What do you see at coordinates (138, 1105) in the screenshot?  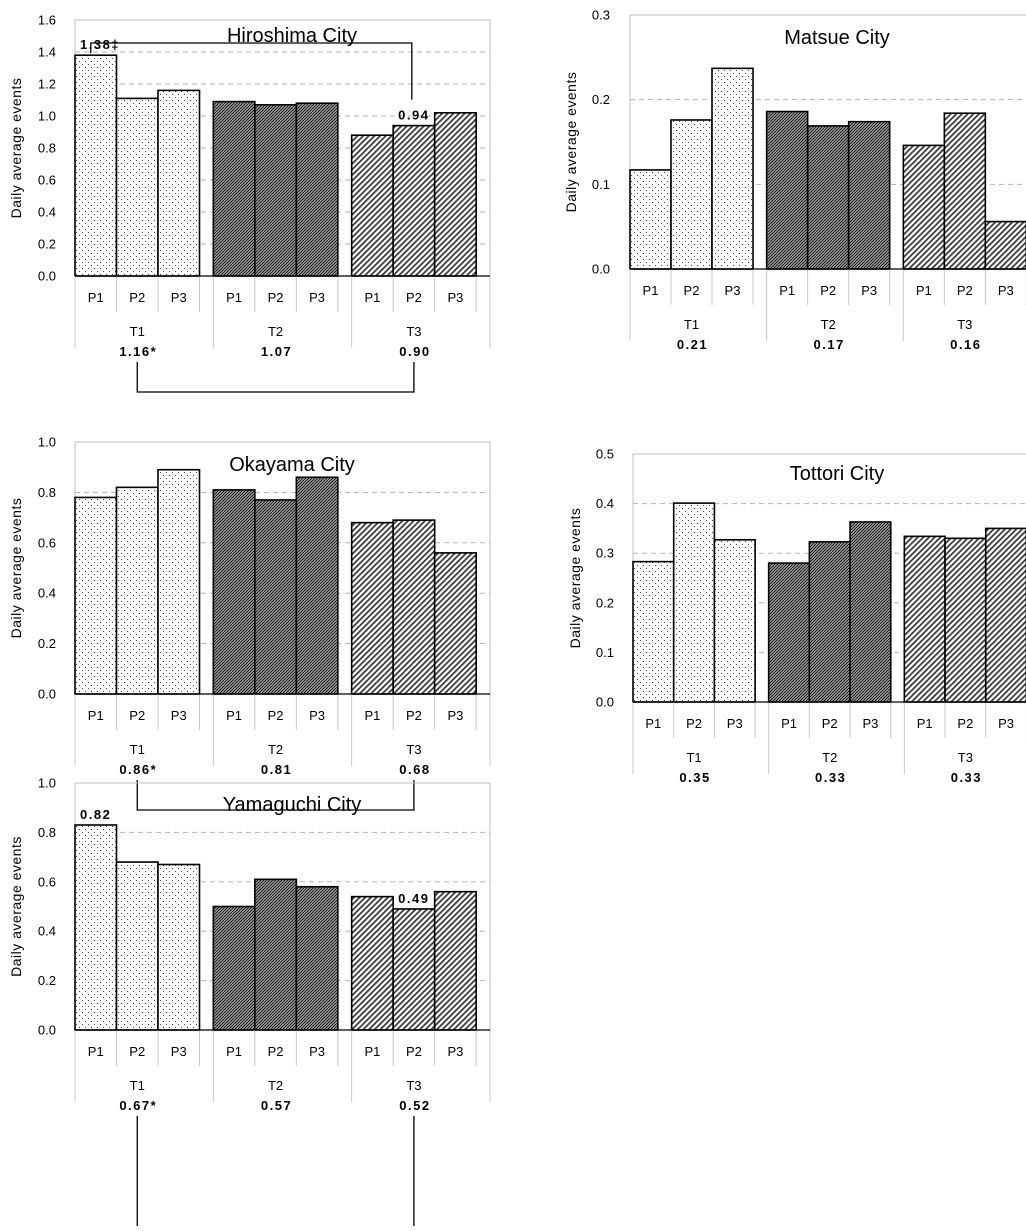 I see `group-mean-label: 0.67*` at bounding box center [138, 1105].